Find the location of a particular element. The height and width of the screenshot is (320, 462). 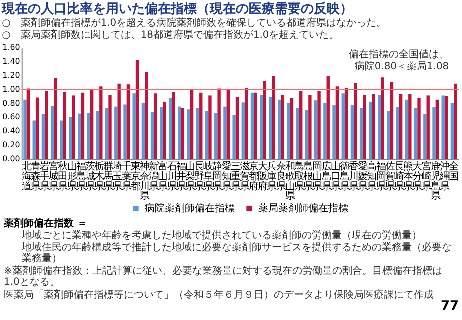

x-tick-label: 長崎県 is located at coordinates (399, 176).